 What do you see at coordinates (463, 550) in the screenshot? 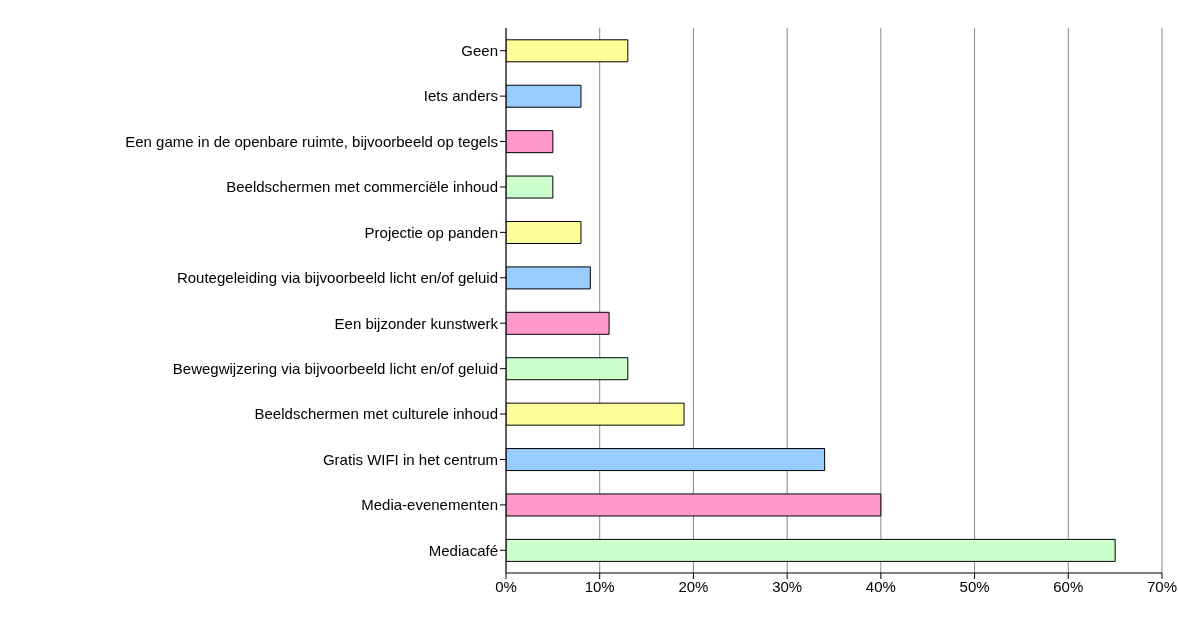
I see `y-tick-label: Mediacafé` at bounding box center [463, 550].